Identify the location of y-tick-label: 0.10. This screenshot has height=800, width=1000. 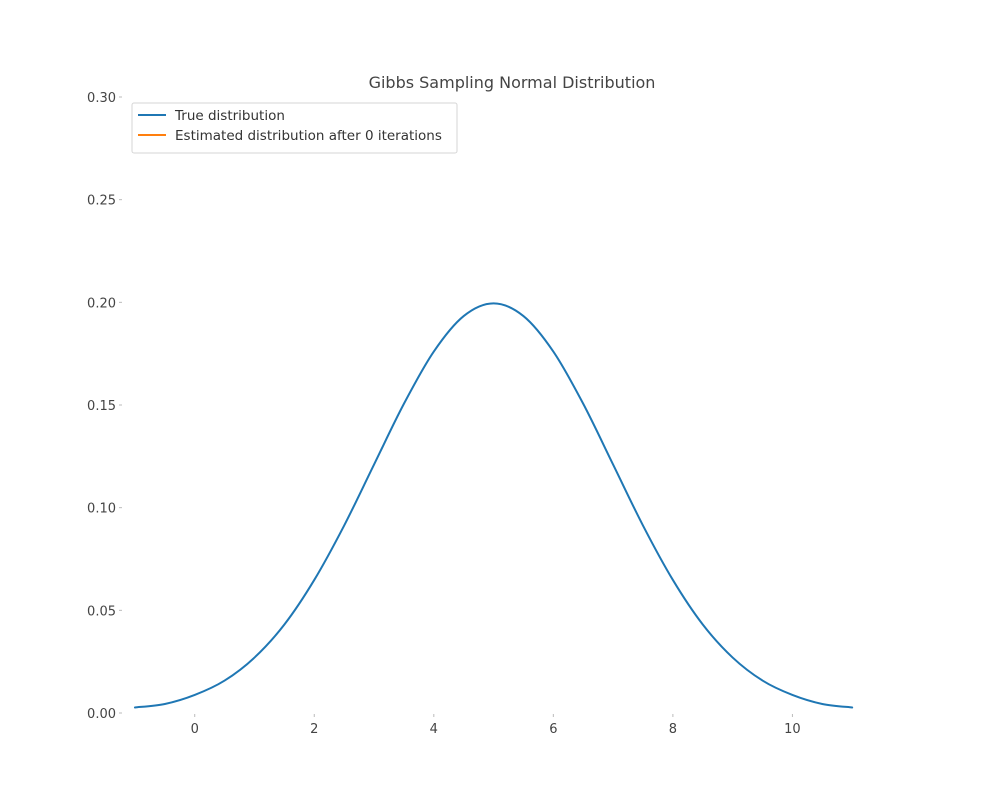
(101, 509).